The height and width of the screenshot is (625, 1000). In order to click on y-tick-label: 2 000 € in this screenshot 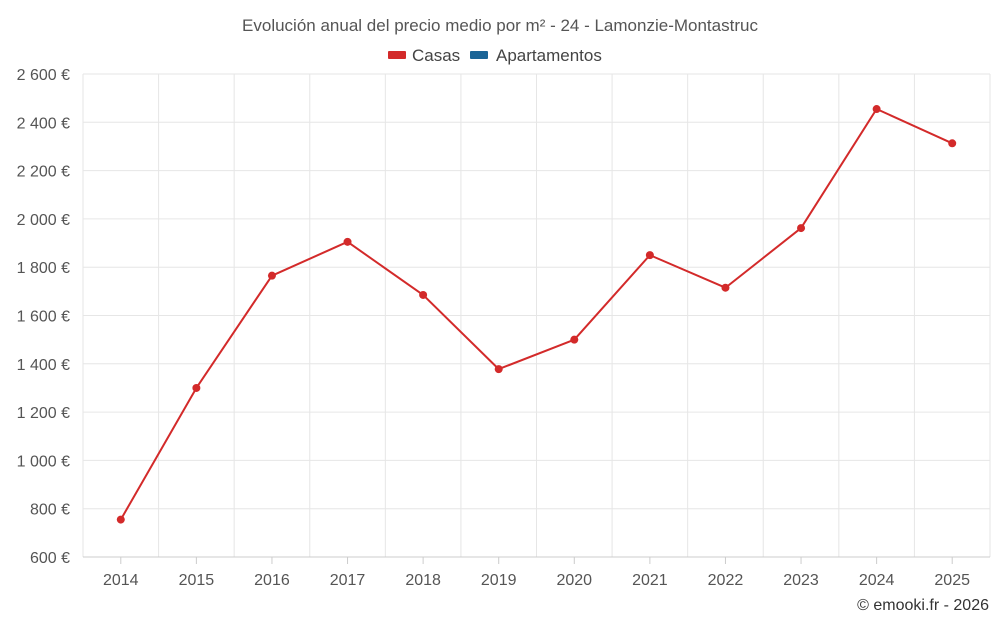, I will do `click(43, 220)`.